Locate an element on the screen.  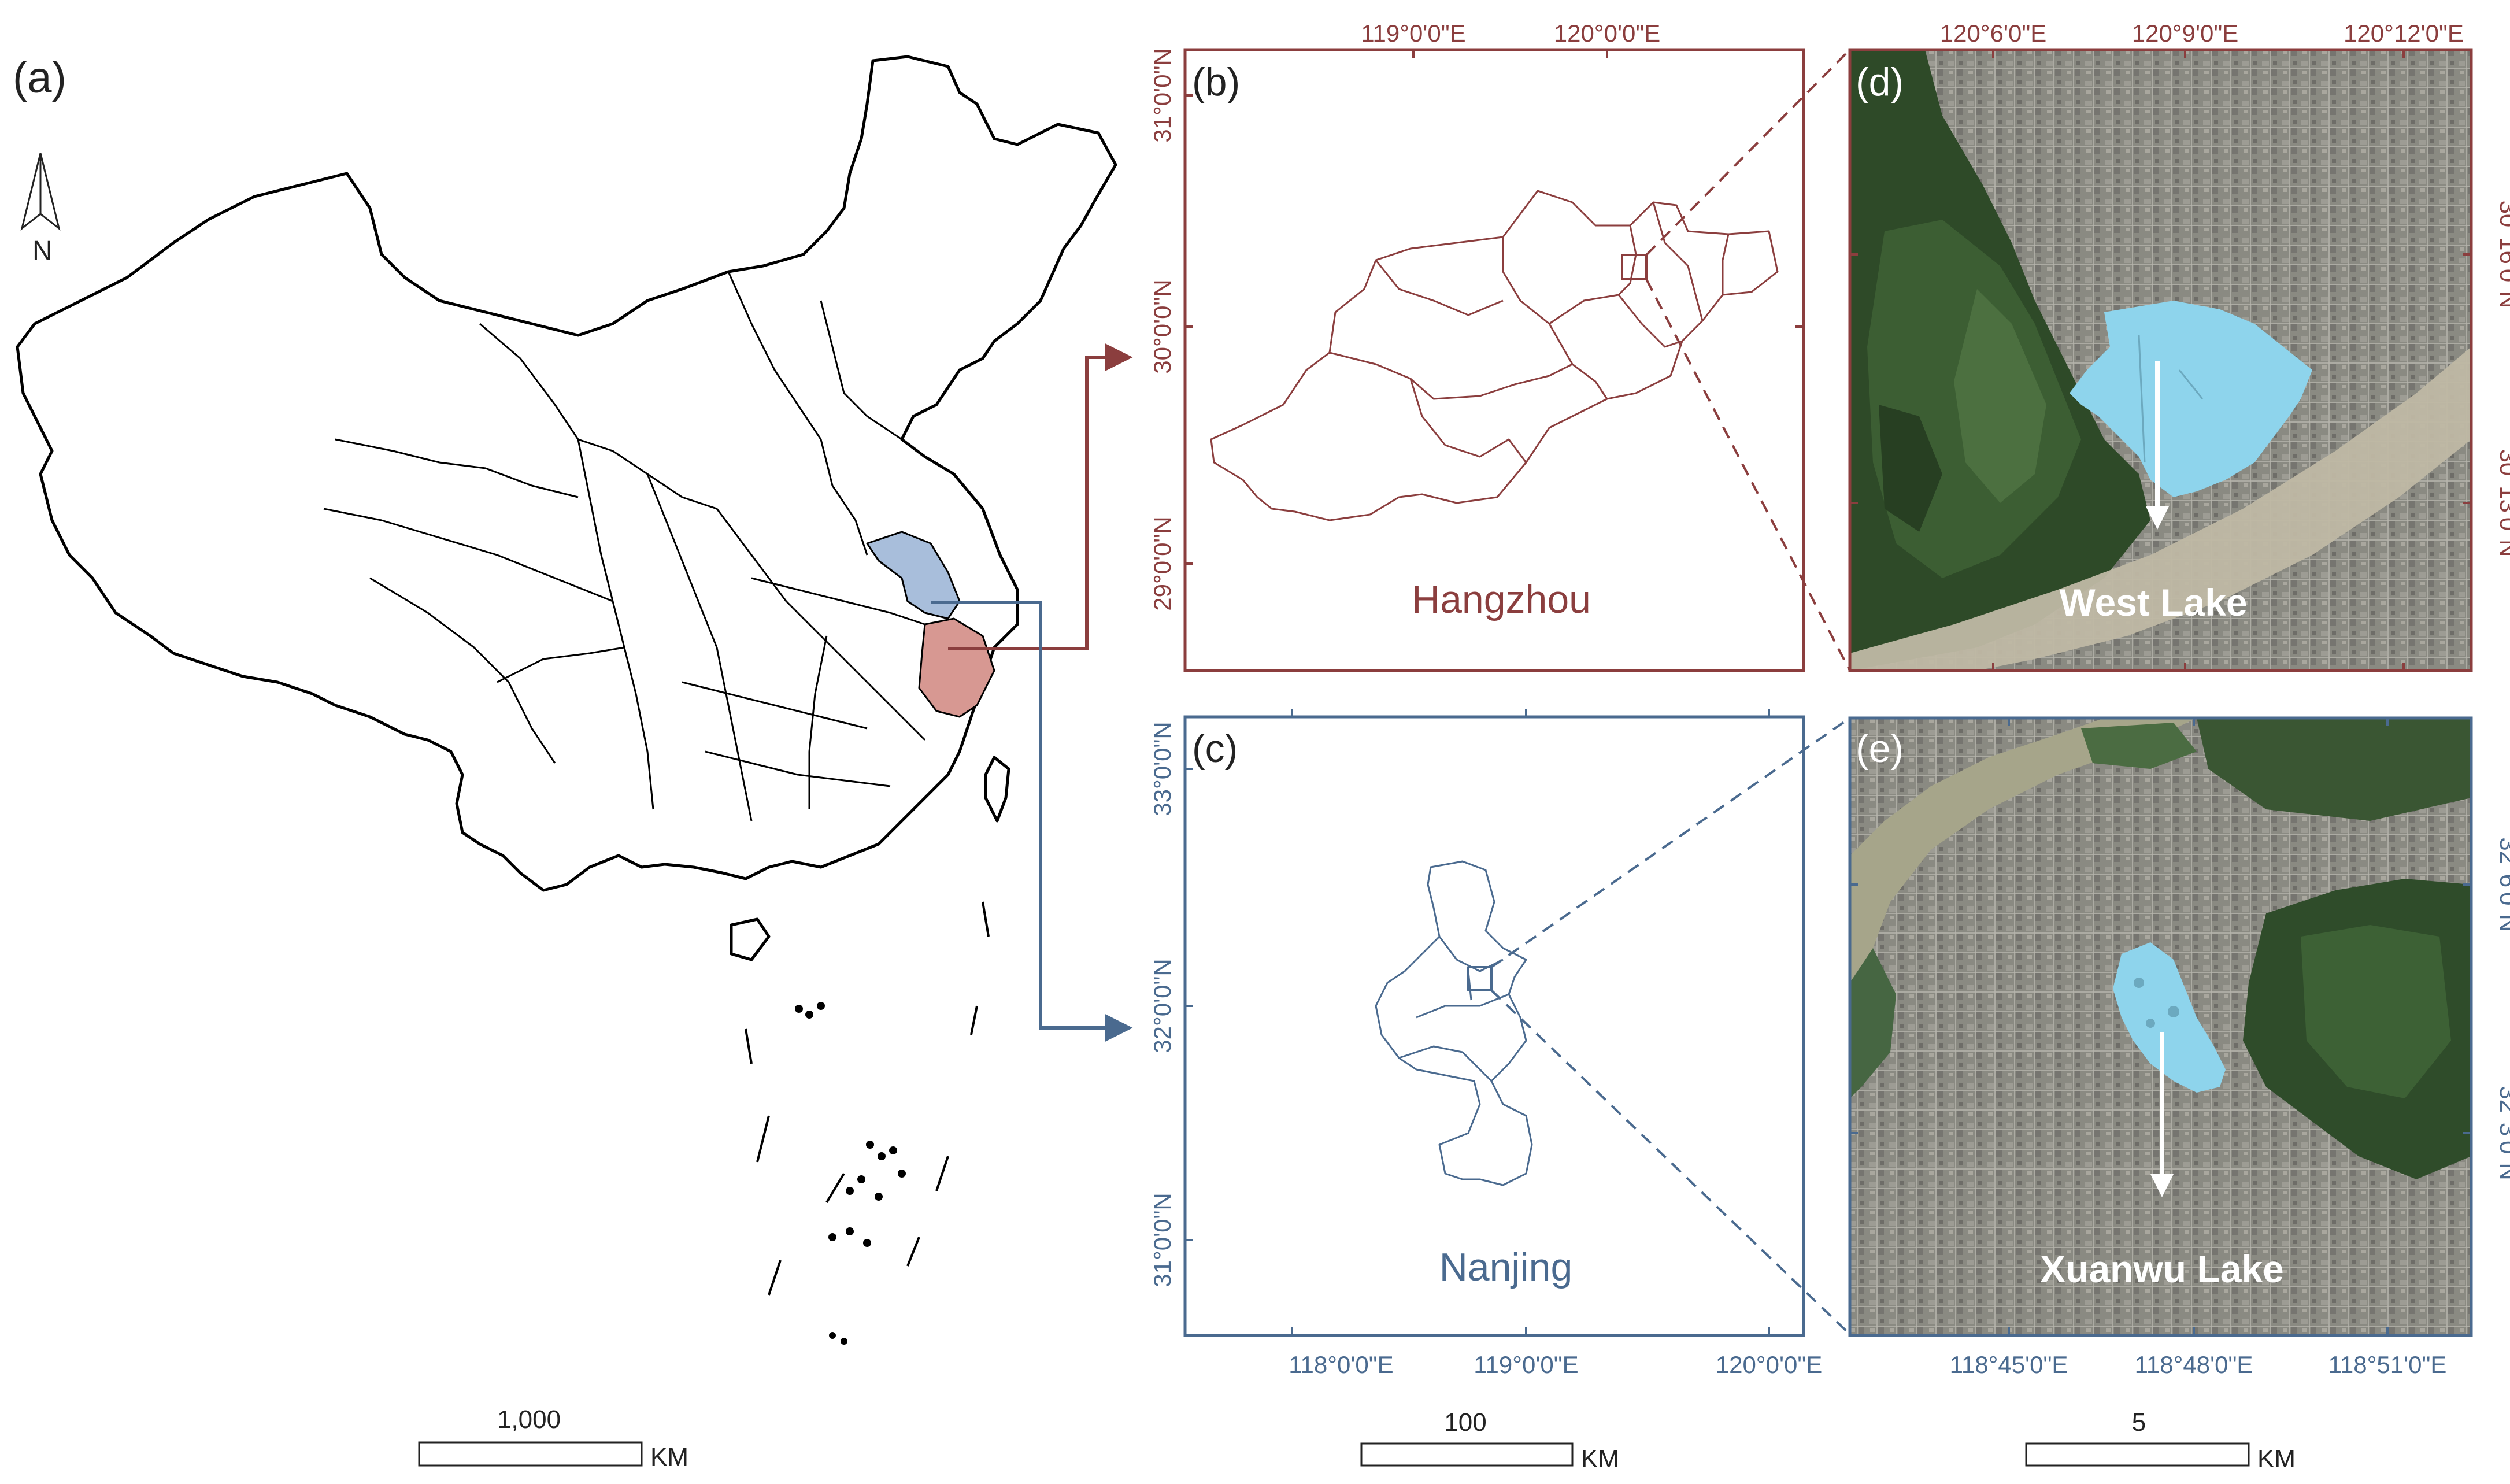
scale-a-unit: KM is located at coordinates (669, 1457).